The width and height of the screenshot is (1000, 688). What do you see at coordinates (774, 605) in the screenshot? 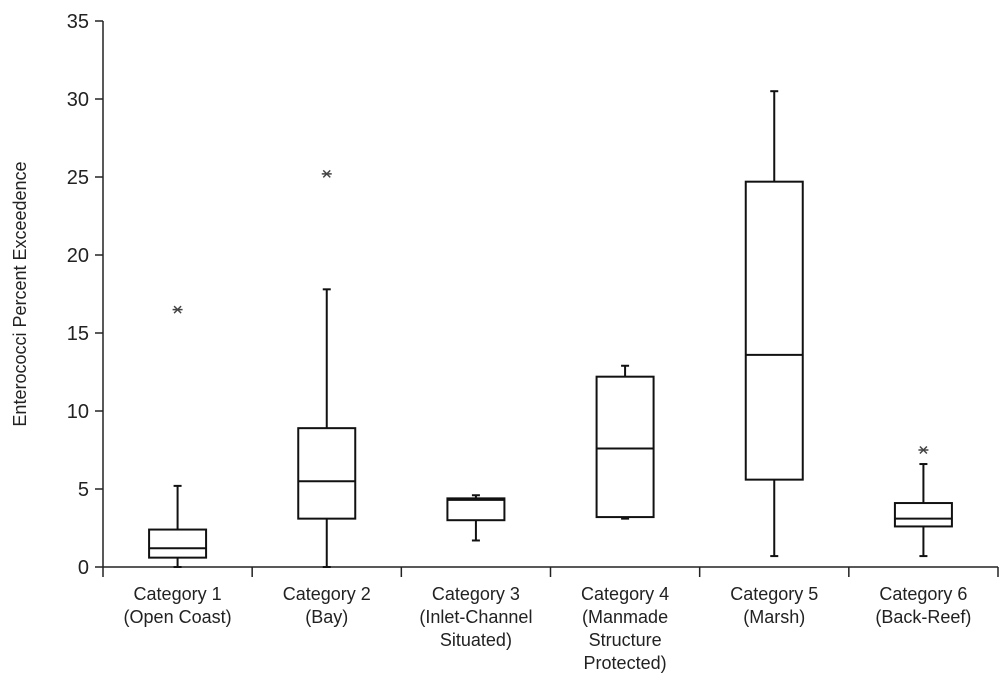
I see `category-label: Category 5 (Marsh)` at bounding box center [774, 605].